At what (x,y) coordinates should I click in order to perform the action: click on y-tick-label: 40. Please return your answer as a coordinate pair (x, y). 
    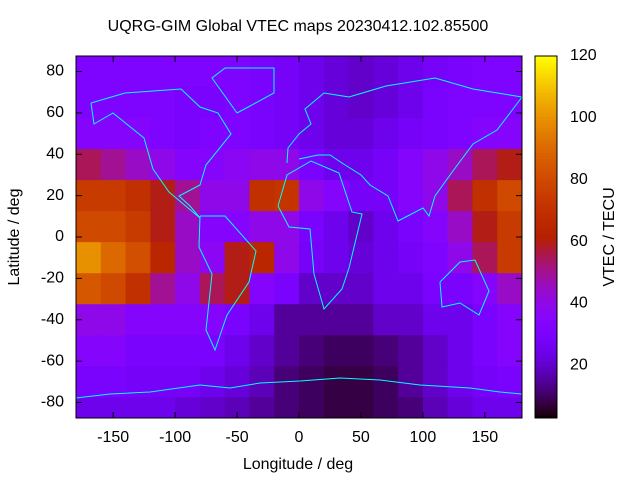
    Looking at the image, I should click on (55, 153).